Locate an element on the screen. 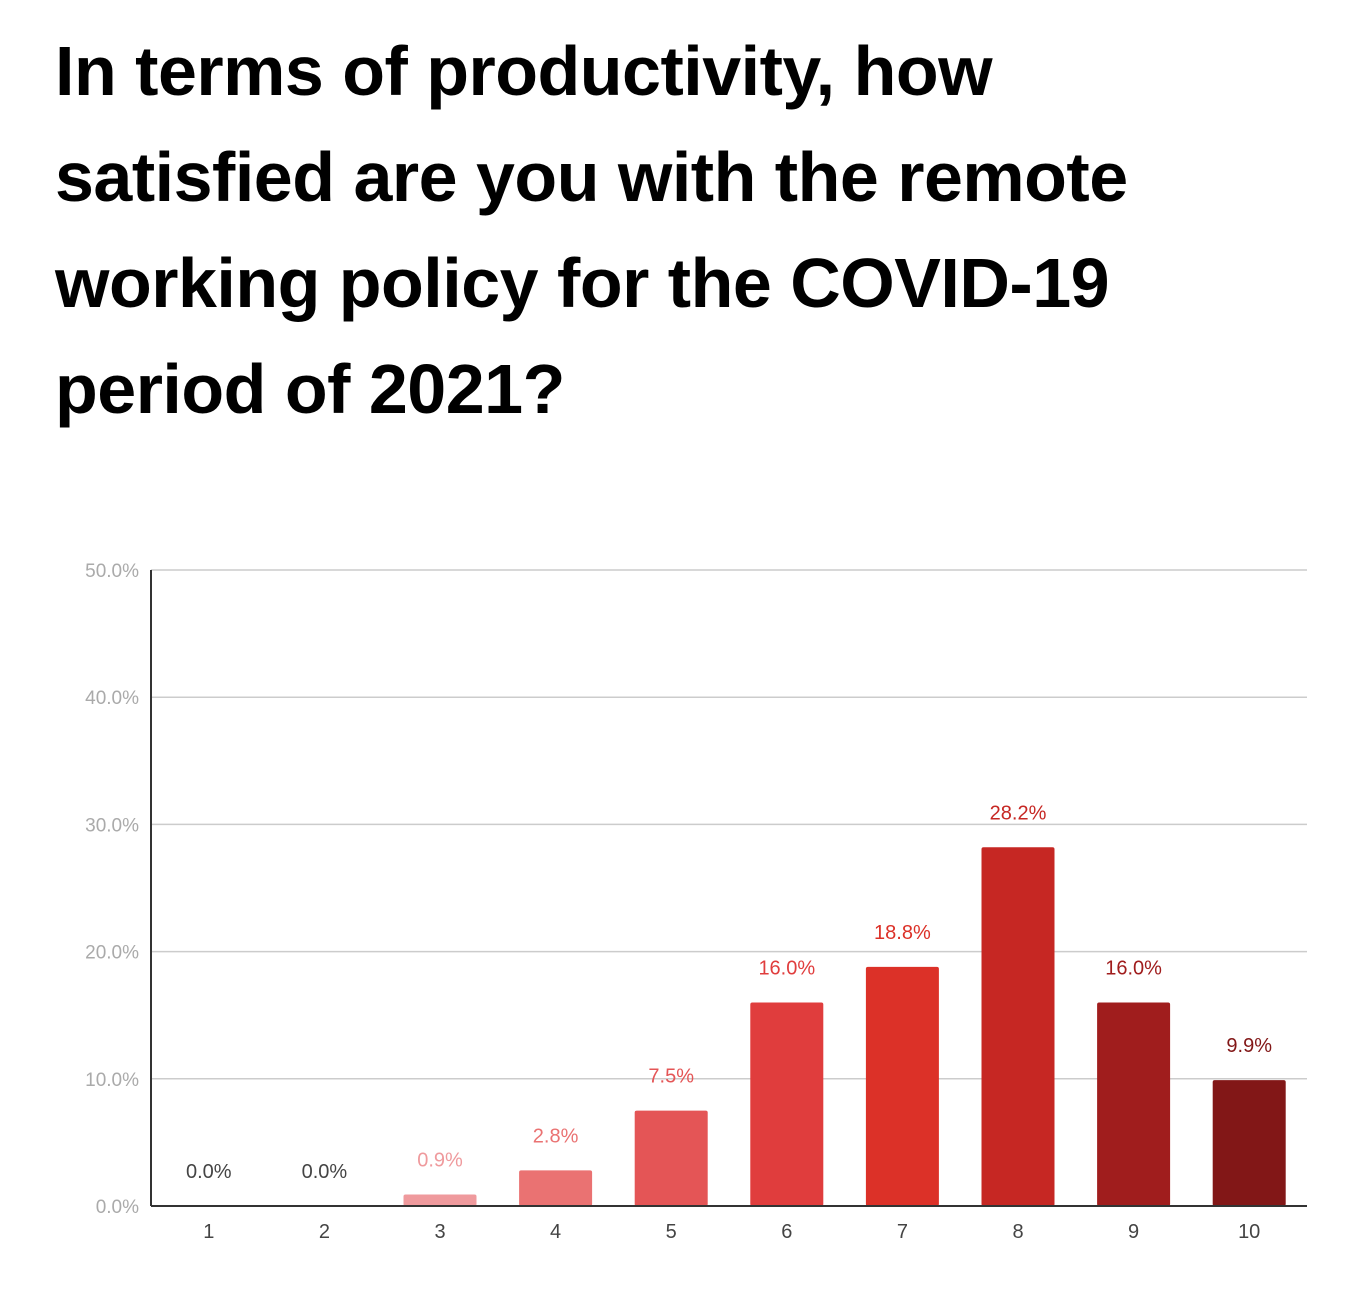 Image resolution: width=1364 pixels, height=1290 pixels. x-tick-label: 5 is located at coordinates (671, 1232).